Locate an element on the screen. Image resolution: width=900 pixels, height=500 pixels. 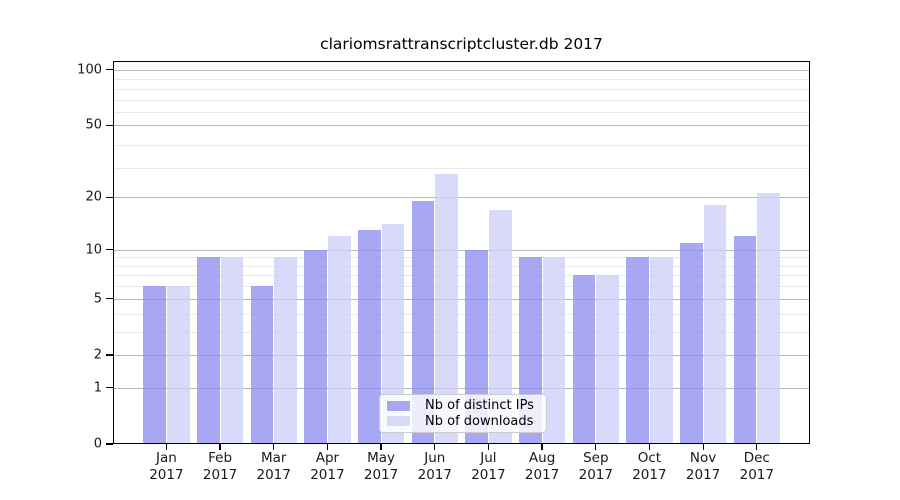
legend-item-downloads: Nb of downloads is located at coordinates (466, 422).